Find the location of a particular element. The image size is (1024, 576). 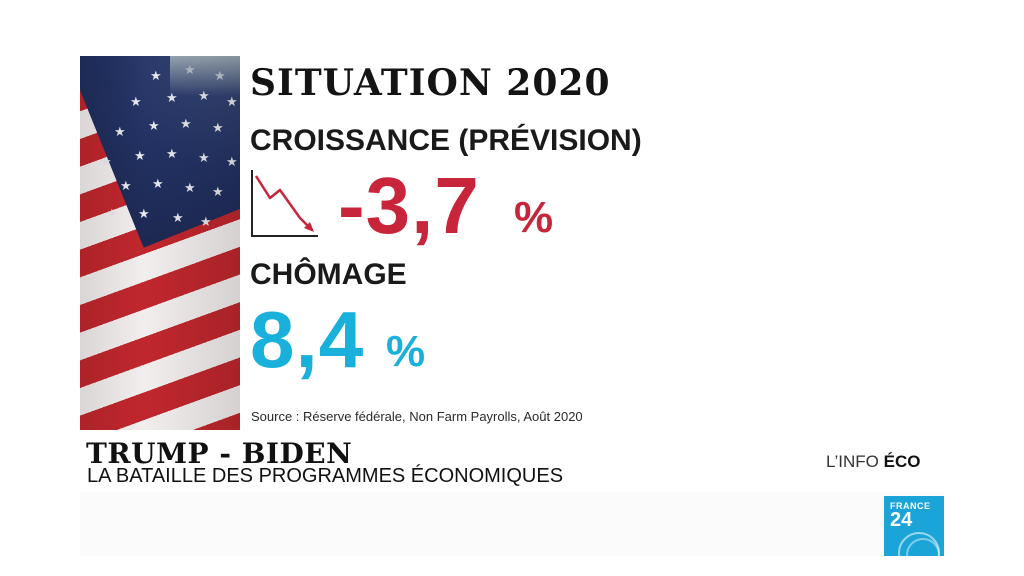

show-tag: L’INFO ÉCO is located at coordinates (873, 462).